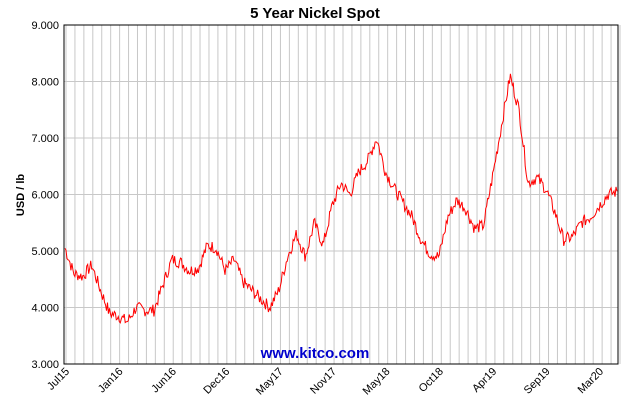  Describe the element at coordinates (484, 380) in the screenshot. I see `x-tick-label: Apr19` at that location.